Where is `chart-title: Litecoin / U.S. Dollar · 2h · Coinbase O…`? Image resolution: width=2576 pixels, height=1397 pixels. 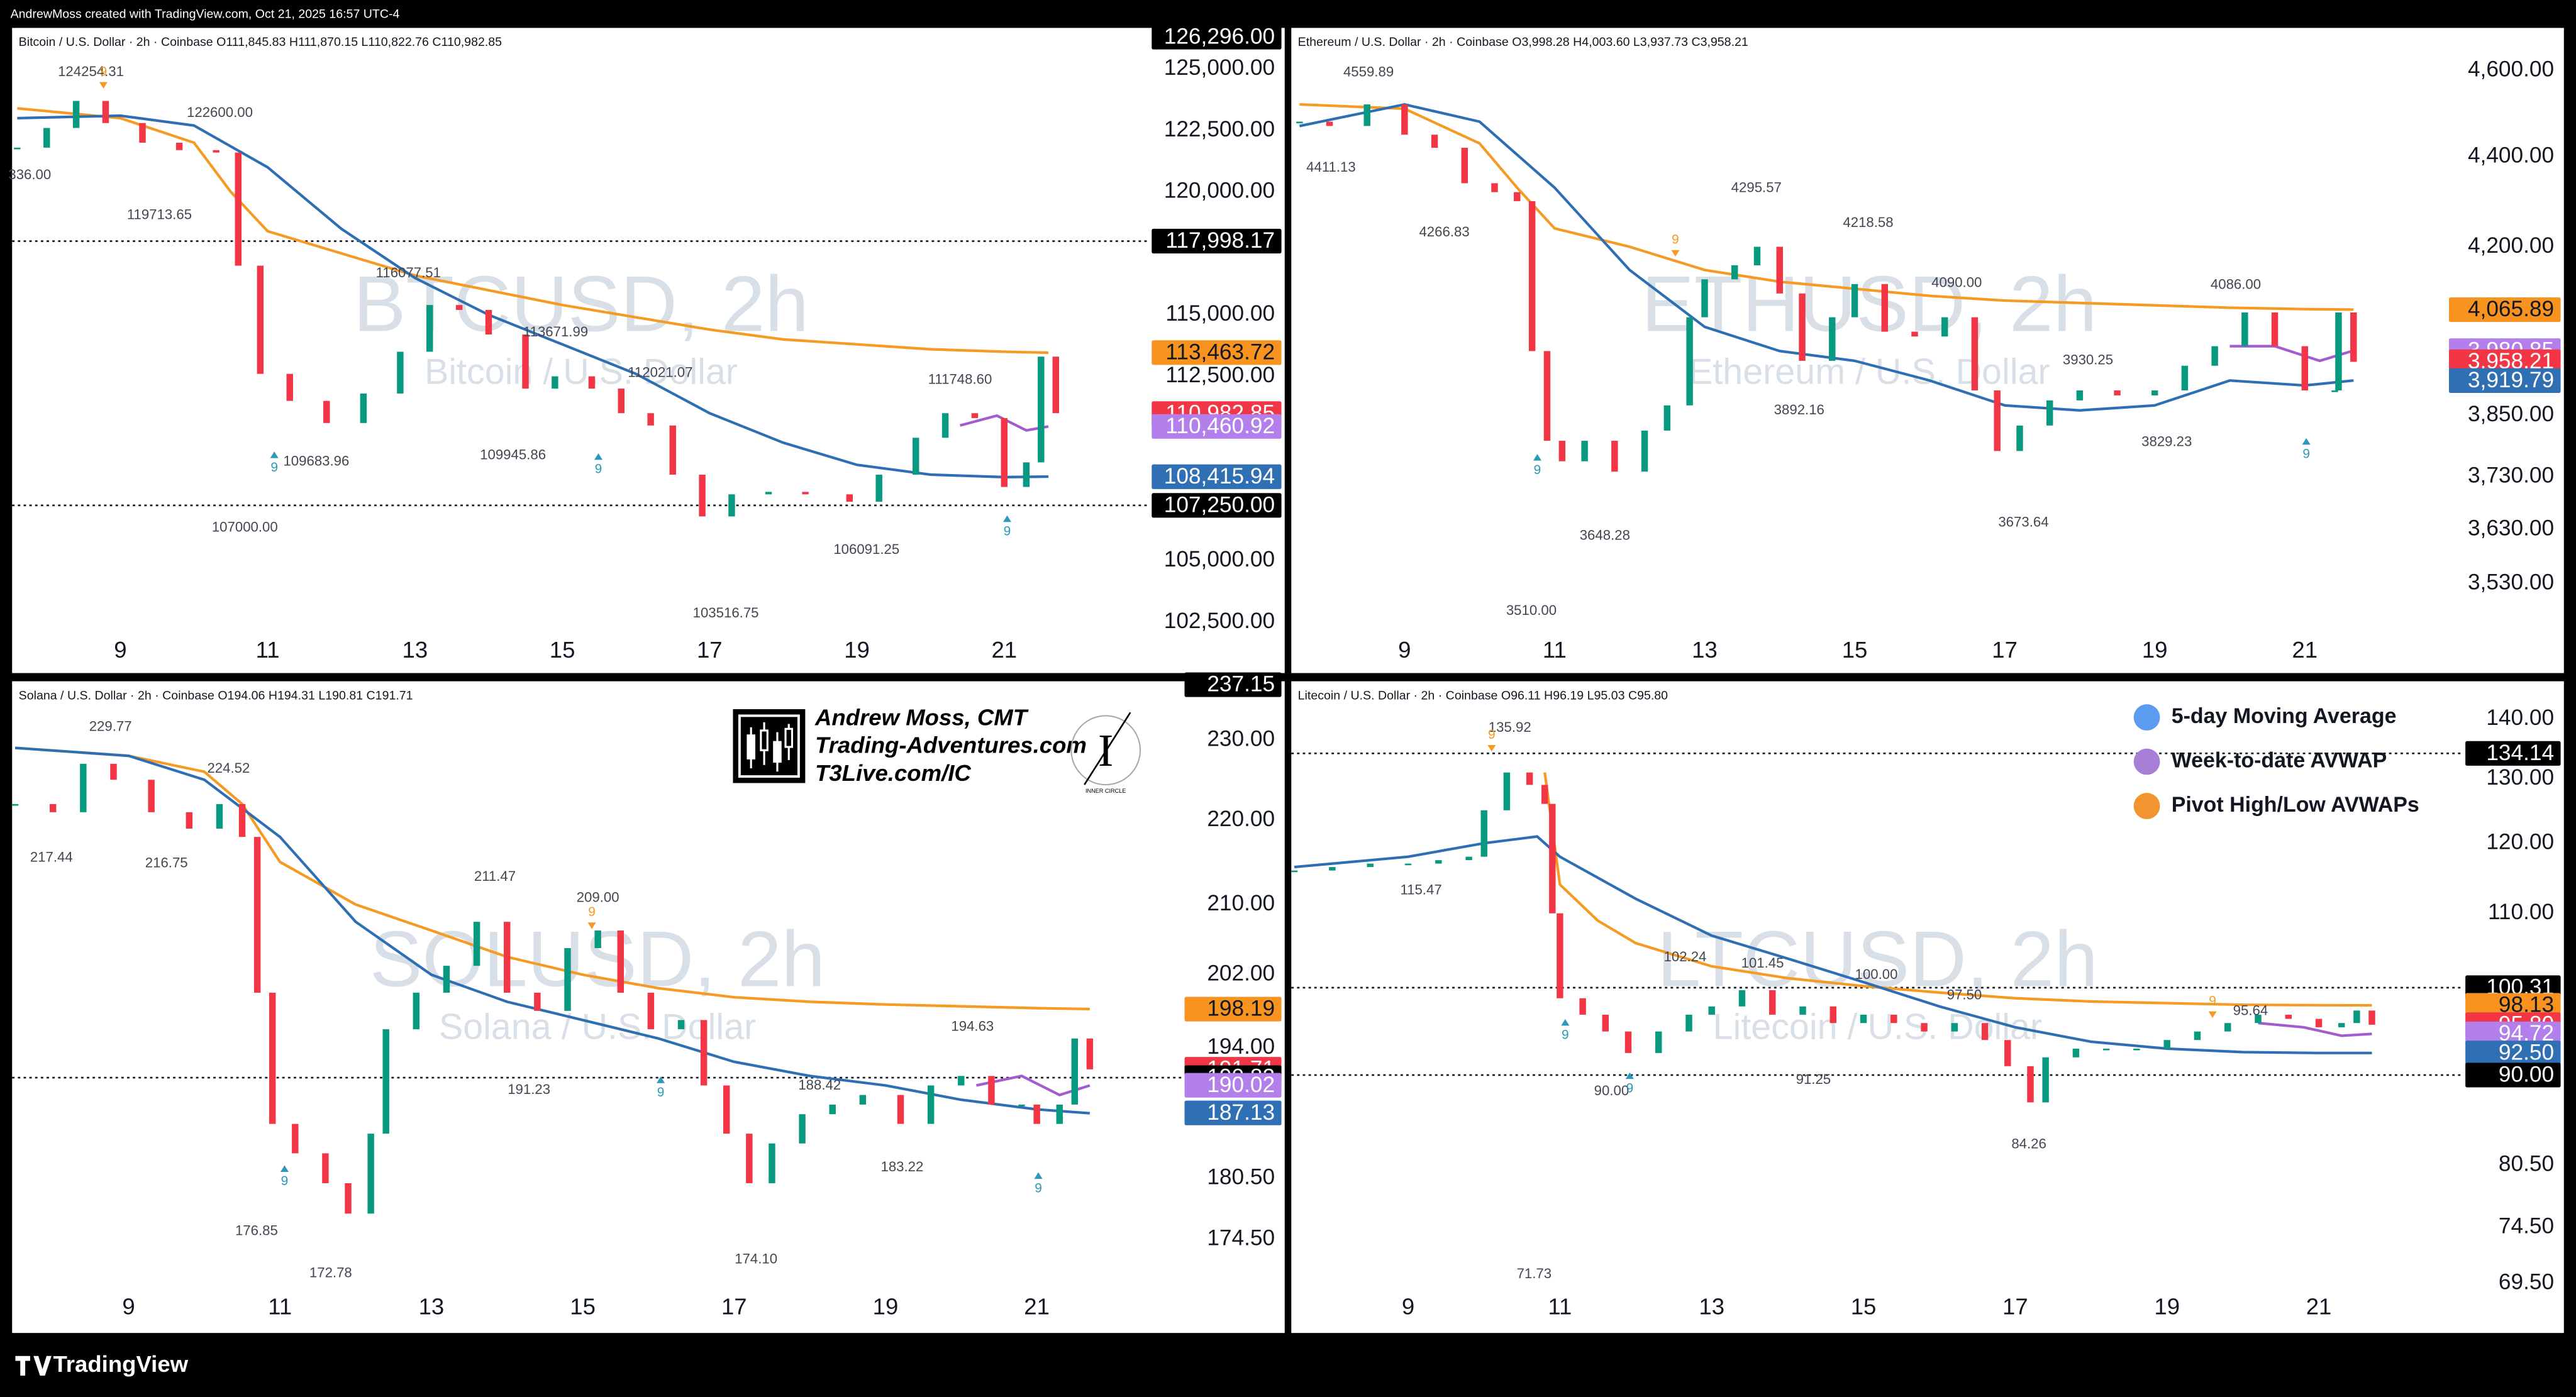 chart-title: Litecoin / U.S. Dollar · 2h · Coinbase O… is located at coordinates (1483, 695).